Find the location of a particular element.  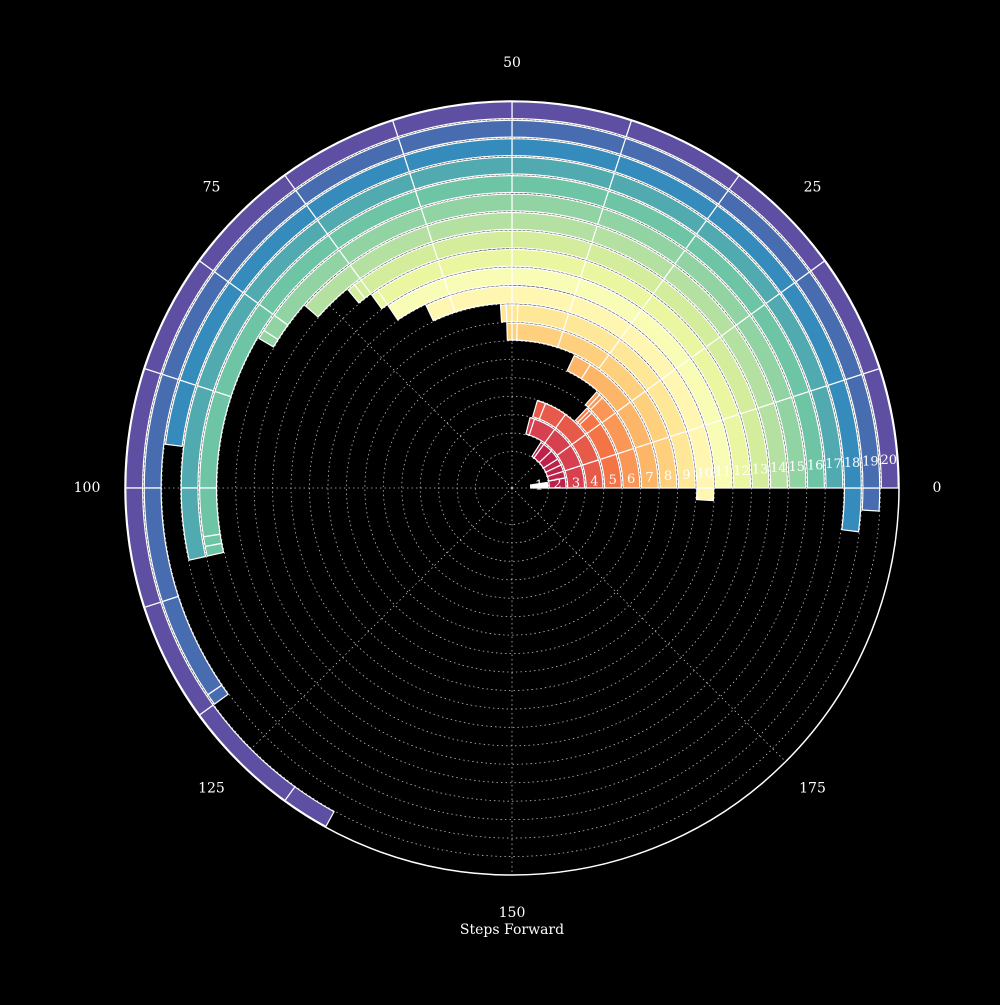

ring-label: 16 is located at coordinates (815, 466).